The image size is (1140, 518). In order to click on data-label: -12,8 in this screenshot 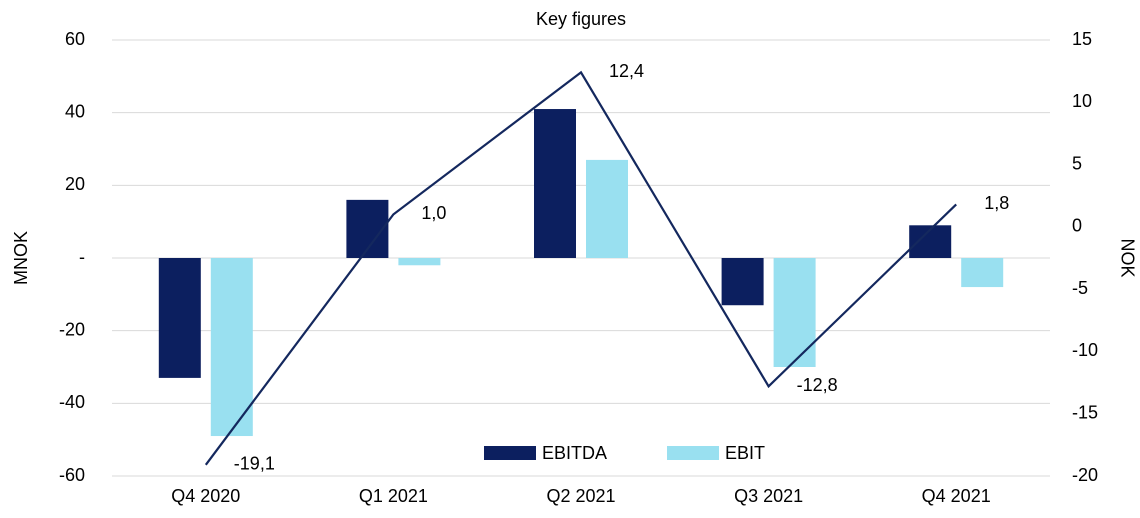, I will do `click(817, 385)`.